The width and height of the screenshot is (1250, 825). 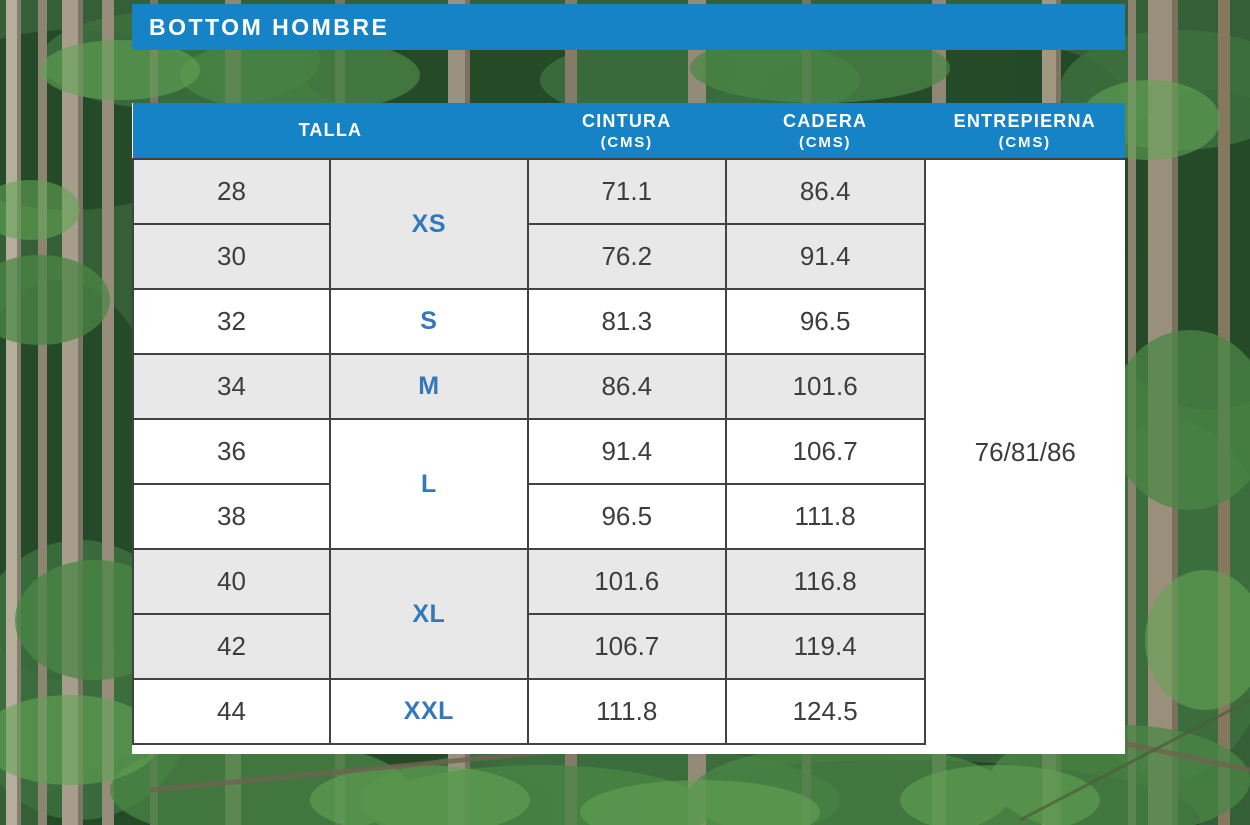 What do you see at coordinates (825, 142) in the screenshot?
I see `cadera-unit-label: (CMS)` at bounding box center [825, 142].